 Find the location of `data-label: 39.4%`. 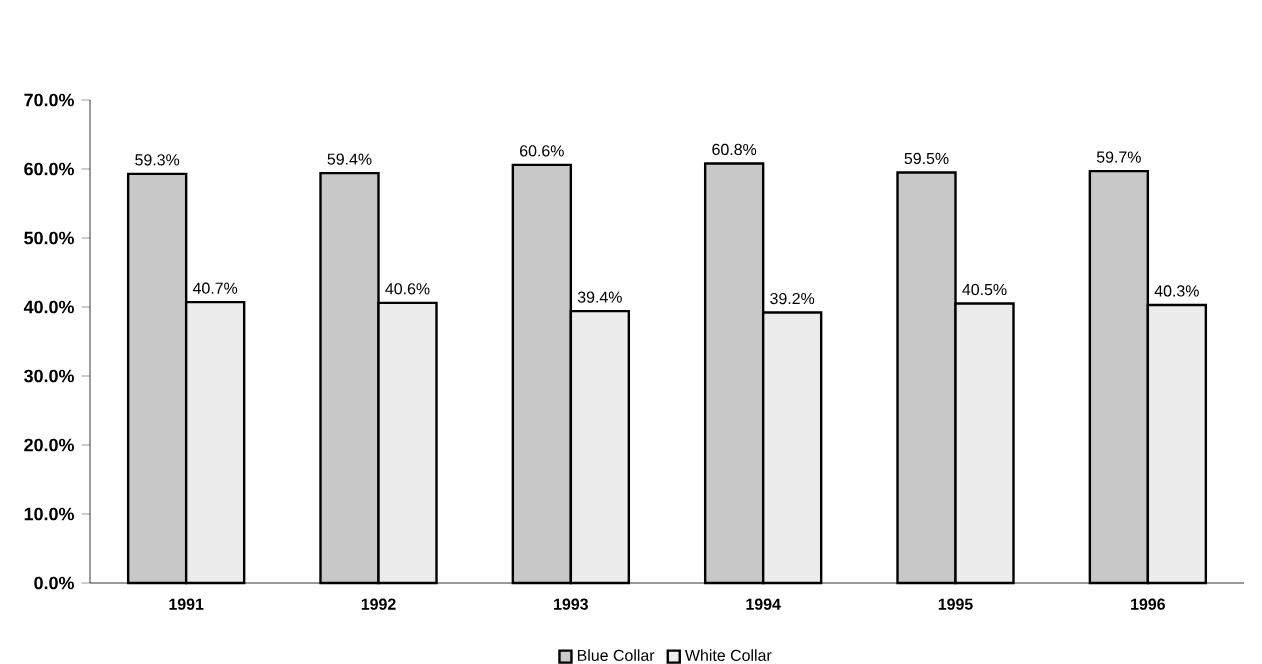

data-label: 39.4% is located at coordinates (599, 297).